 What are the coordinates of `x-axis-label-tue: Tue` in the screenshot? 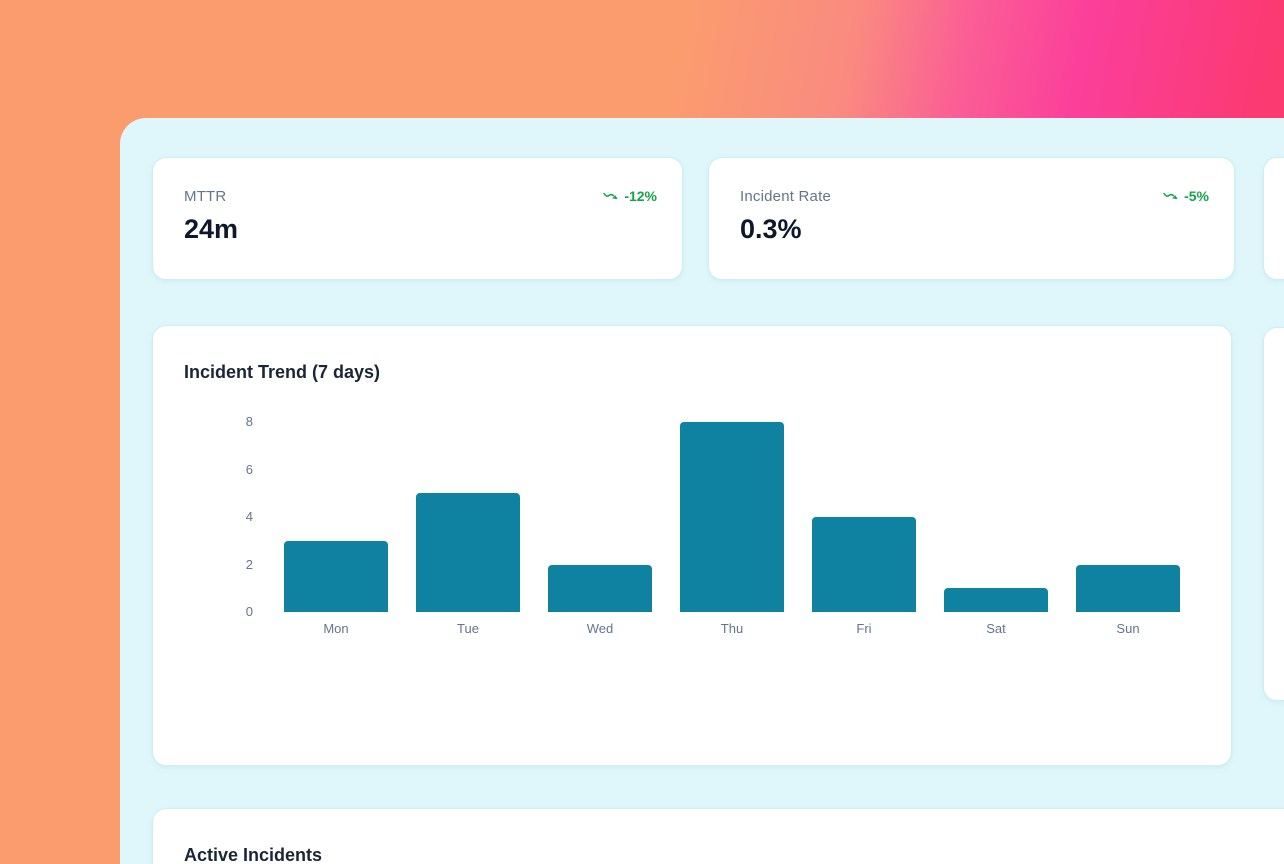 It's located at (468, 628).